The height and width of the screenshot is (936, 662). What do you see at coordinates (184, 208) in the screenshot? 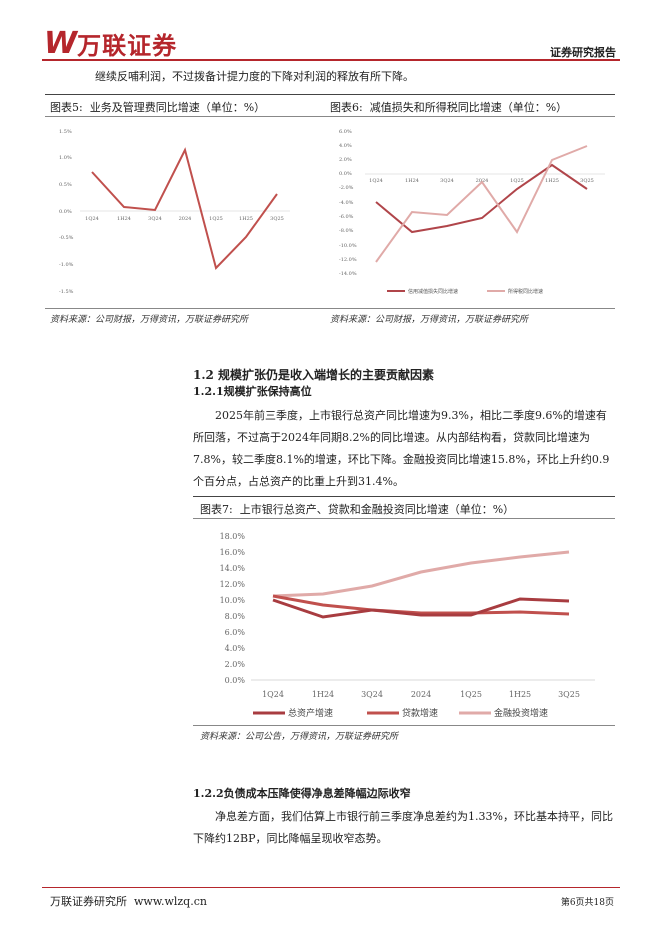
I see `figure5-series-line` at bounding box center [184, 208].